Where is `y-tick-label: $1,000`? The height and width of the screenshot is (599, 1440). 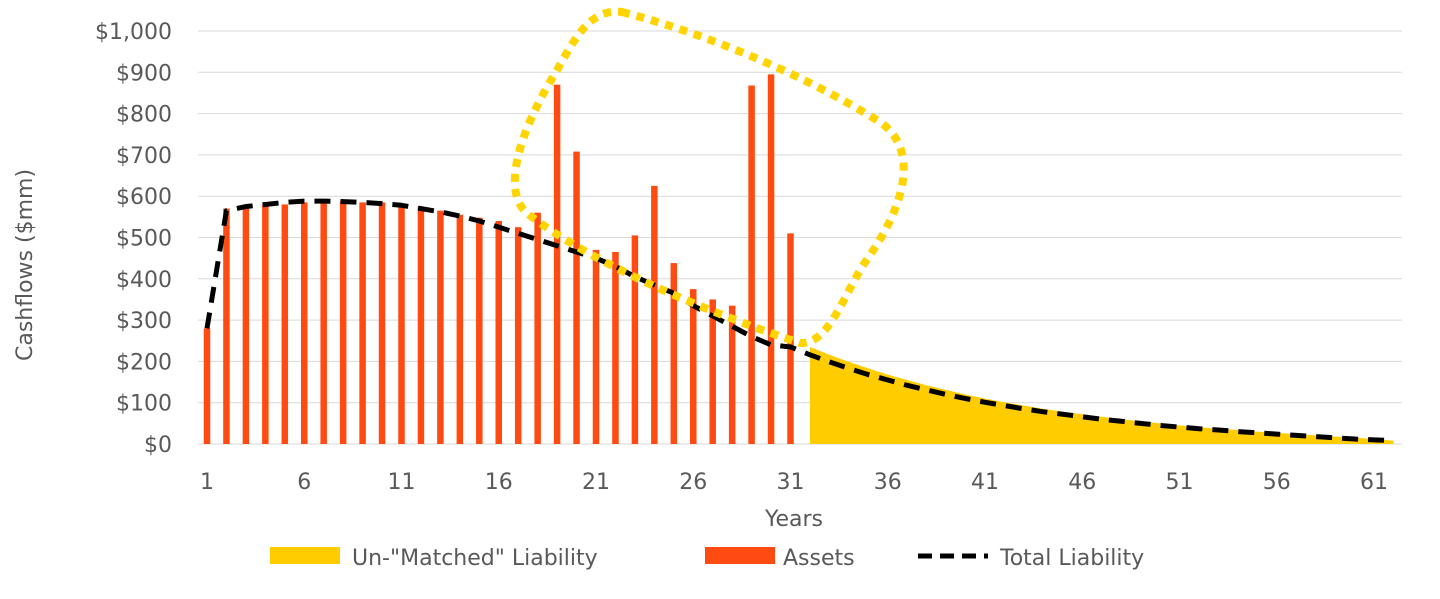 y-tick-label: $1,000 is located at coordinates (133, 32).